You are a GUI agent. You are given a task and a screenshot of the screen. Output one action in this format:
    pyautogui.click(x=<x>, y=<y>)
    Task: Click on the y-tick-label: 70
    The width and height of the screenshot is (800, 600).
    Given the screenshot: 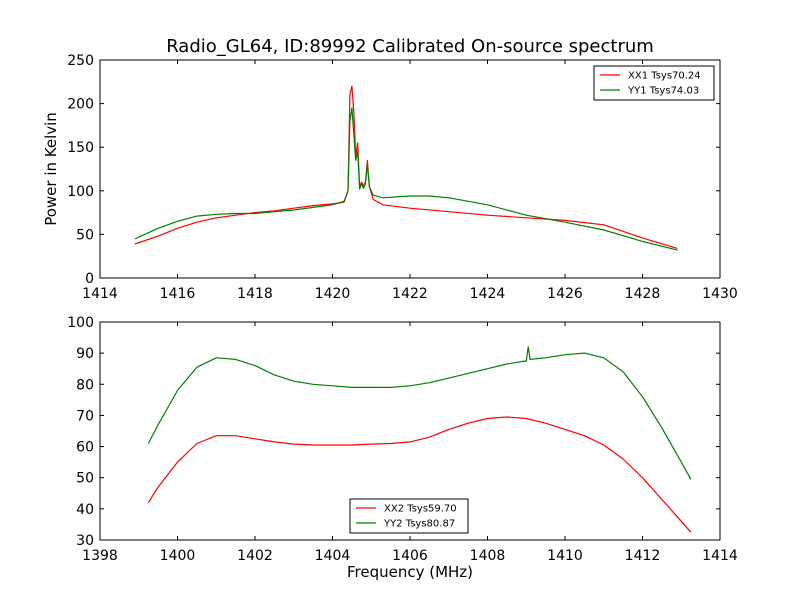 What is the action you would take?
    pyautogui.click(x=85, y=416)
    